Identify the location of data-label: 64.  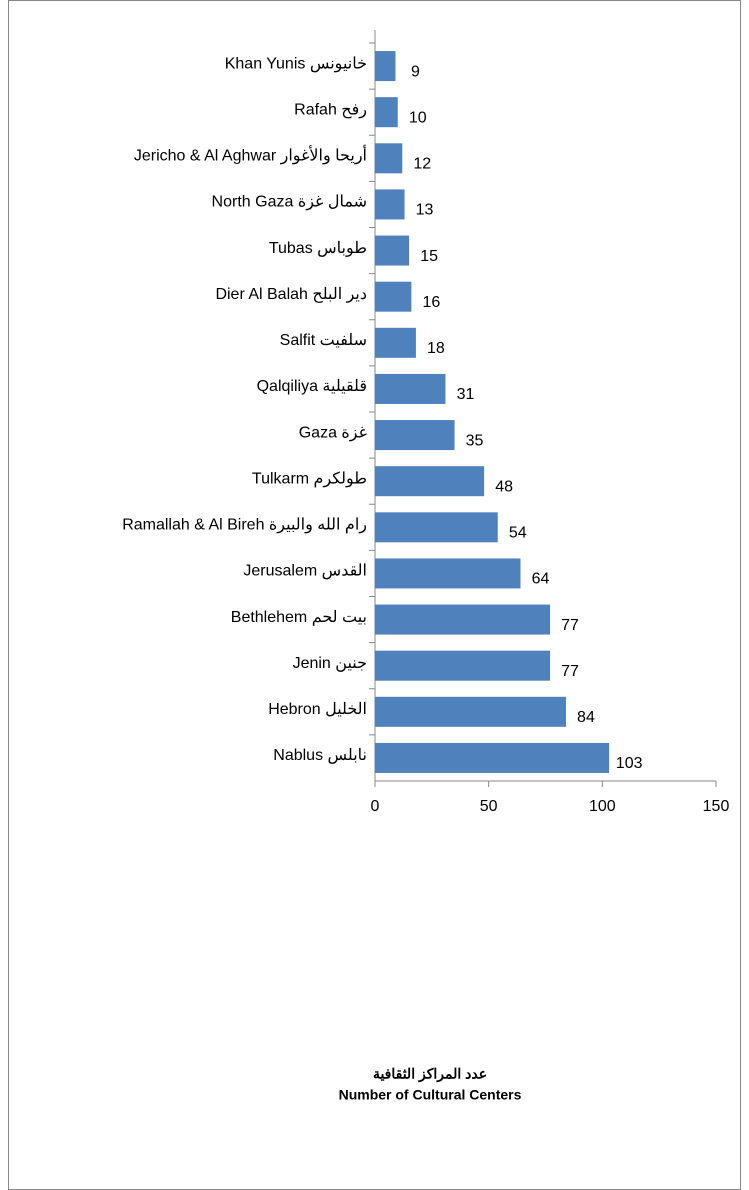
(541, 579).